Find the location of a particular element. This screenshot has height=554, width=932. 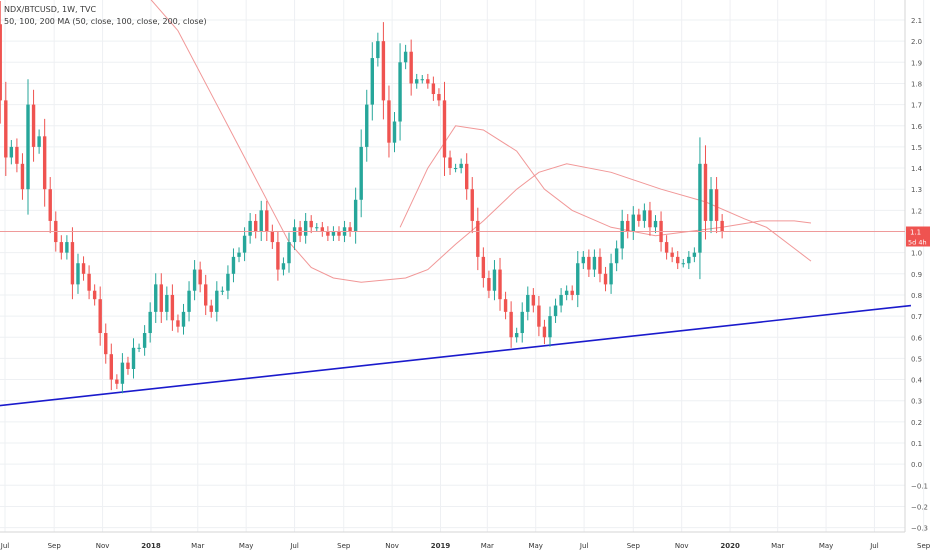

y-tick-label: 0.9 is located at coordinates (916, 275).